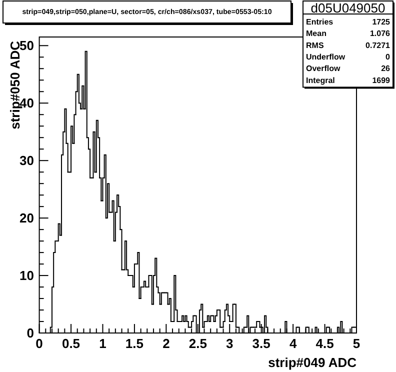 This screenshot has width=396, height=372. I want to click on y-tick-label: 50, so click(27, 46).